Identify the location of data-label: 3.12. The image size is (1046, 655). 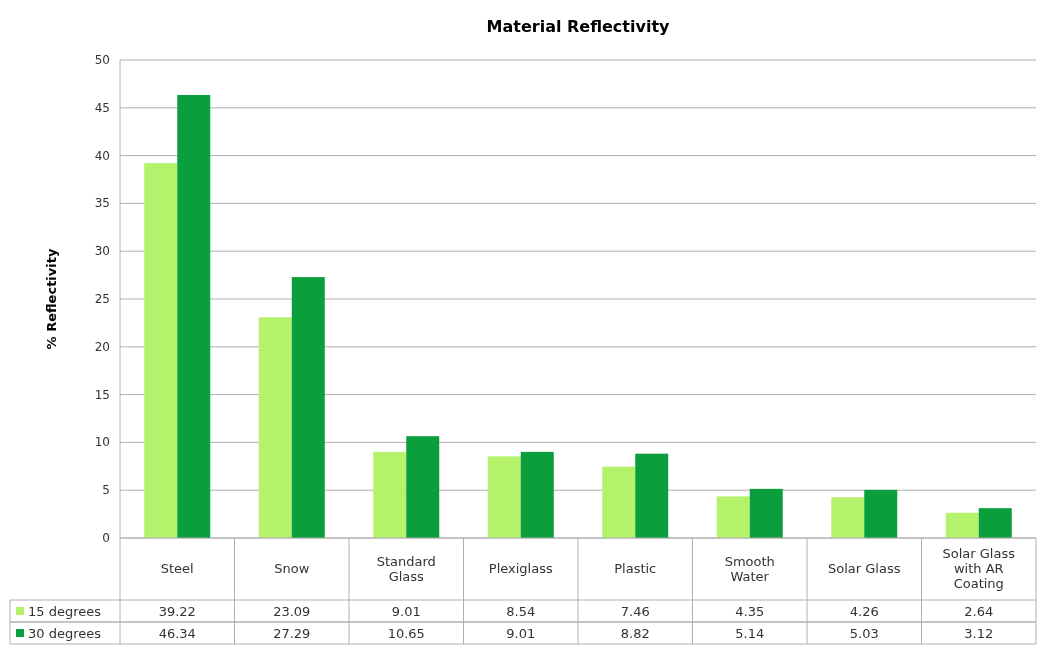
(979, 633).